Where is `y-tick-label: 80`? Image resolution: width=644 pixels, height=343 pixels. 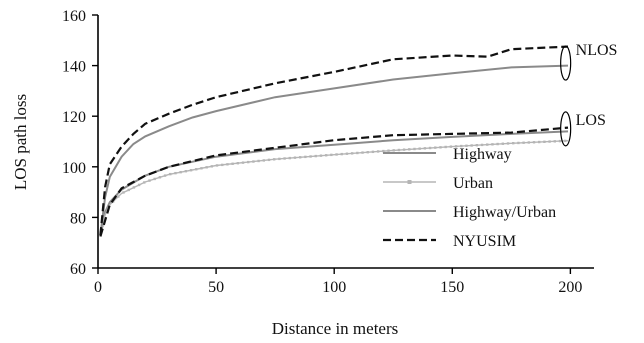 y-tick-label: 80 is located at coordinates (78, 218).